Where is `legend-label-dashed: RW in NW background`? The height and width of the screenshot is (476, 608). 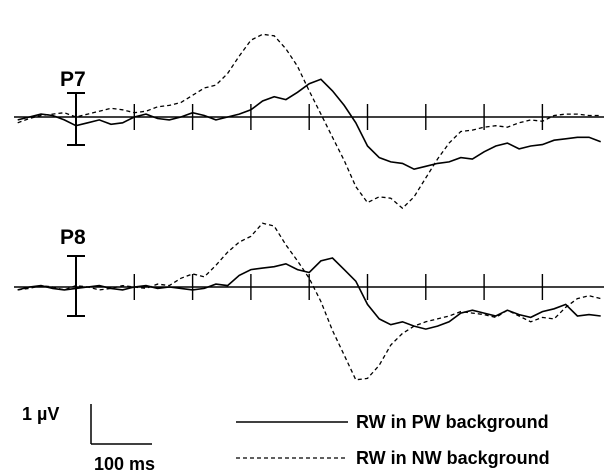
legend-label-dashed: RW in NW background is located at coordinates (453, 458).